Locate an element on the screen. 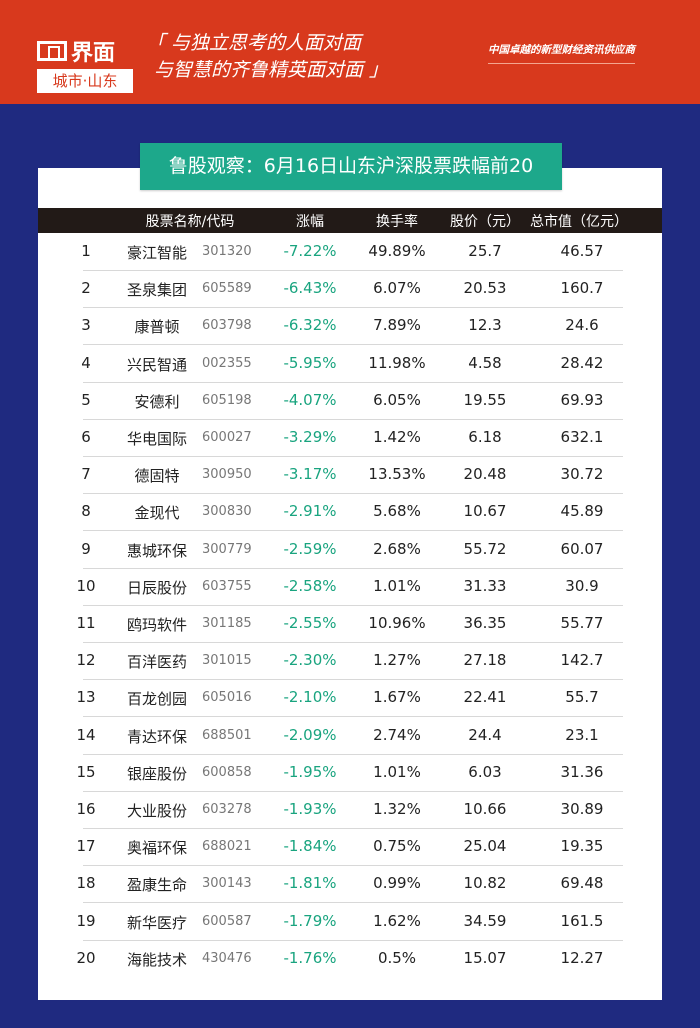 This screenshot has height=1028, width=700. cell-code: 603278 is located at coordinates (227, 809).